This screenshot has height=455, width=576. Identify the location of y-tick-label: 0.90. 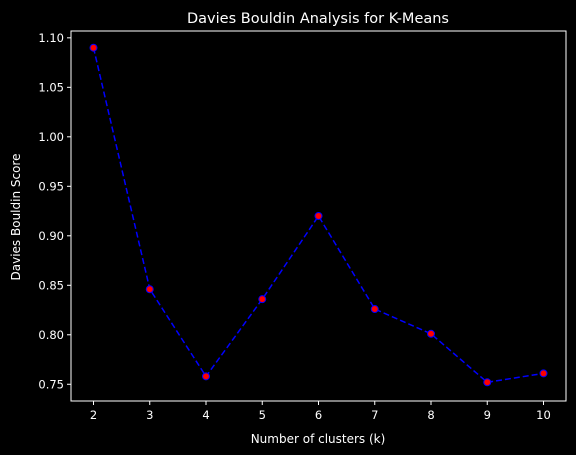
(51, 236).